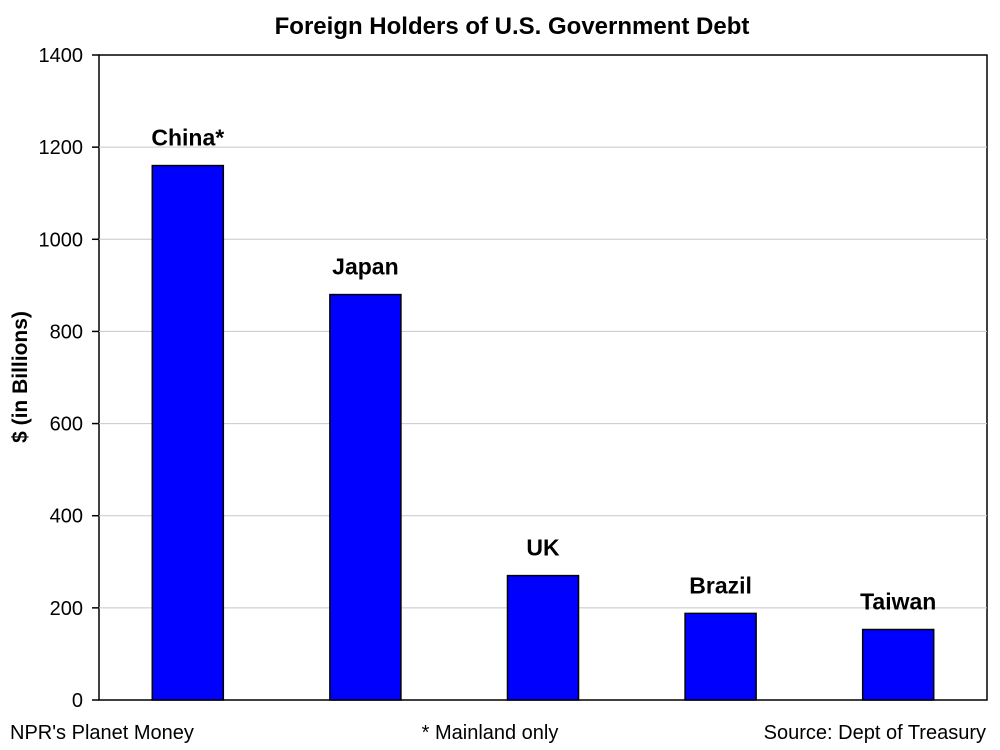 Image resolution: width=1000 pixels, height=750 pixels. I want to click on y-tick-label: 1200, so click(61, 148).